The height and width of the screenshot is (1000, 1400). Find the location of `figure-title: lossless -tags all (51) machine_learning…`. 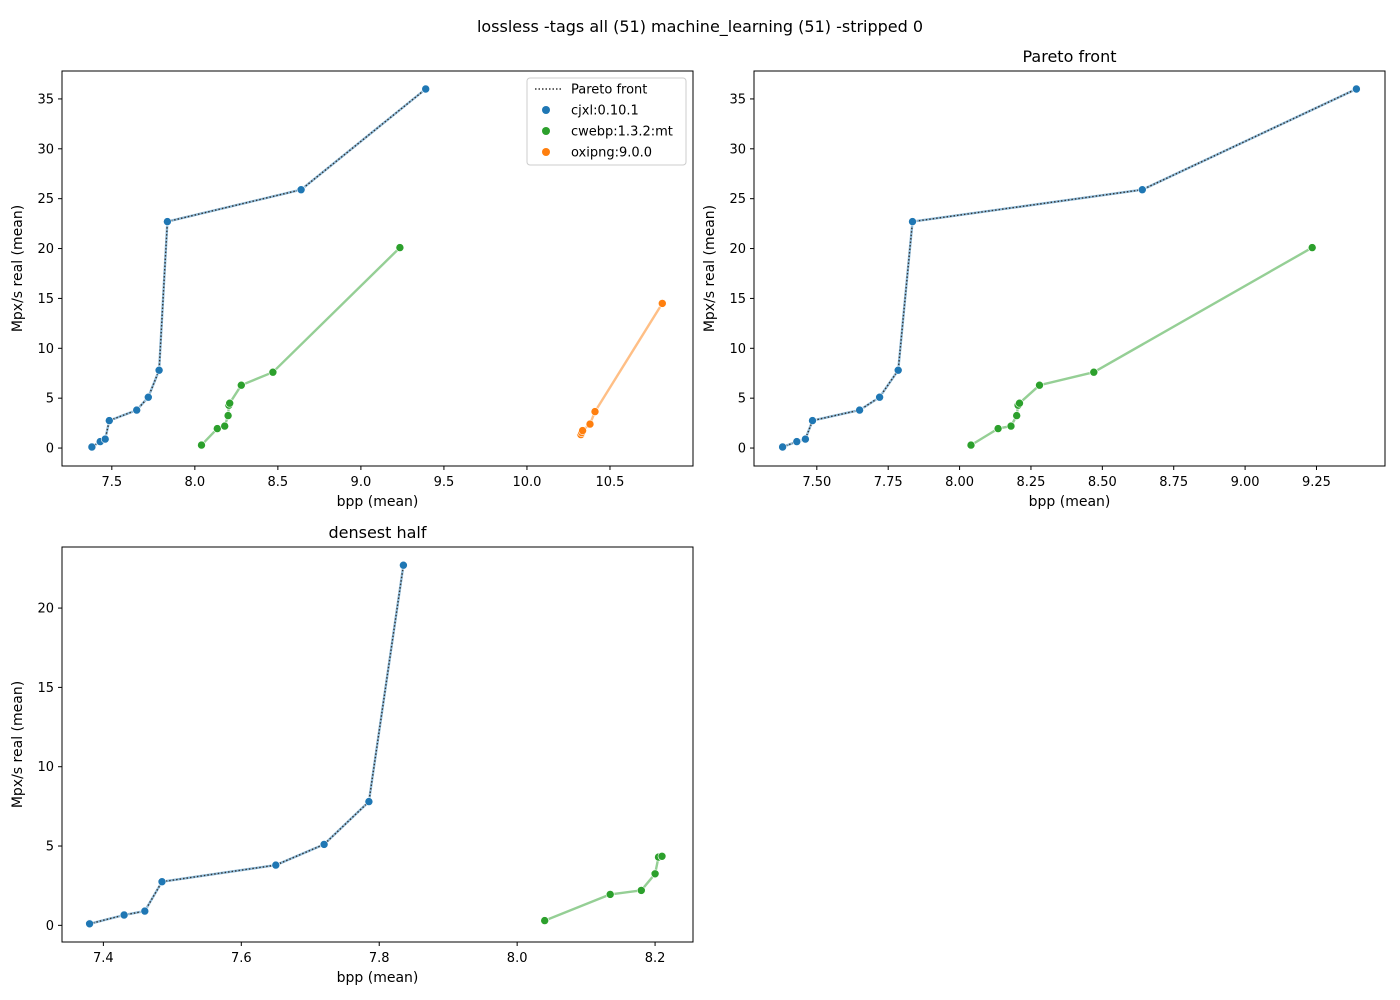

figure-title: lossless -tags all (51) machine_learning… is located at coordinates (700, 26).